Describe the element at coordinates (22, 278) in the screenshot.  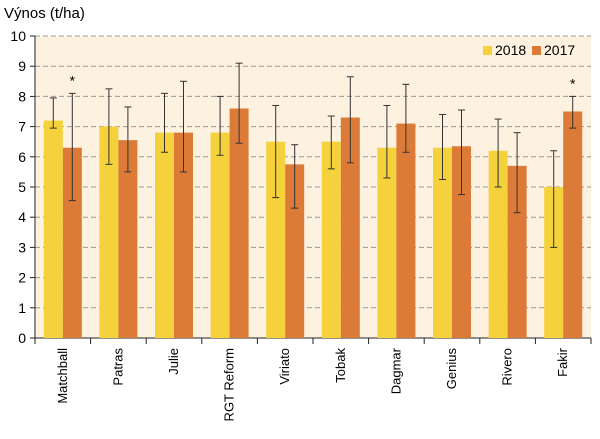
I see `y-tick-label: 2` at that location.